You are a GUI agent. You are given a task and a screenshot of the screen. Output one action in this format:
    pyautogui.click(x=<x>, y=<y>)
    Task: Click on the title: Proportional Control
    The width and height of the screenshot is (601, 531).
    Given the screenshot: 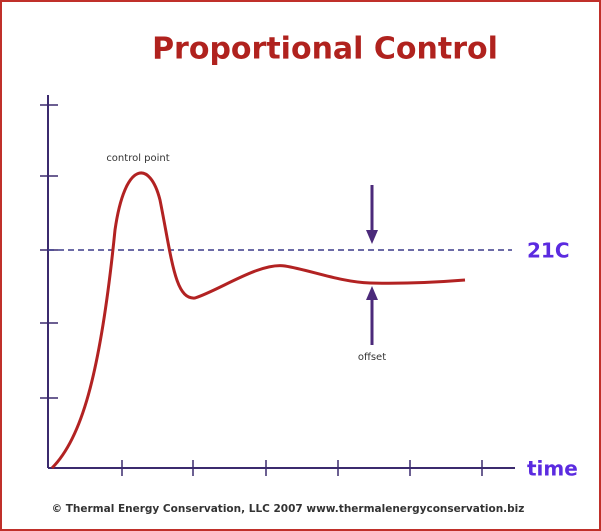 What is the action you would take?
    pyautogui.click(x=325, y=49)
    